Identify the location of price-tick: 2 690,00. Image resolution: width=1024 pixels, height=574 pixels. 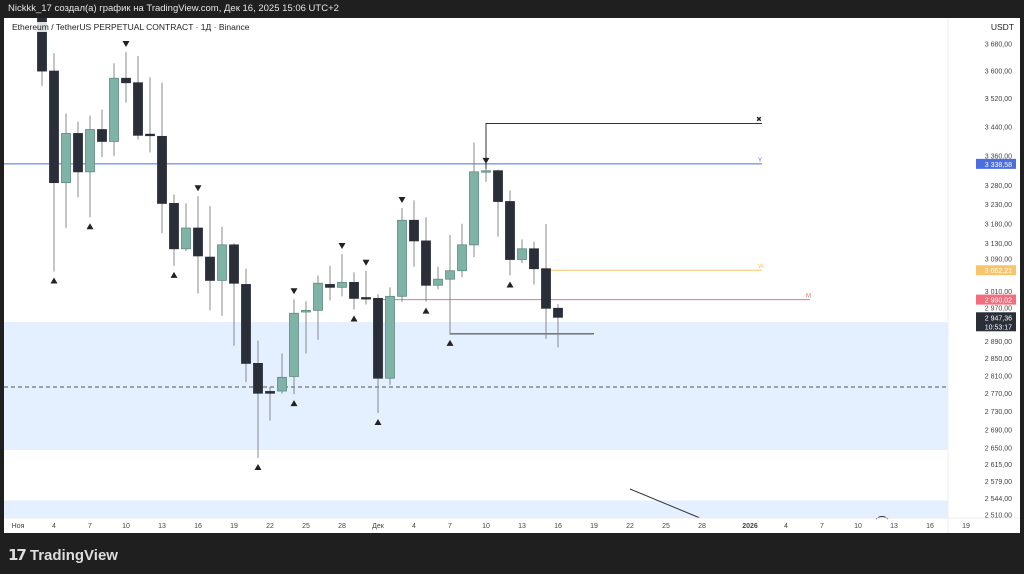
(998, 430).